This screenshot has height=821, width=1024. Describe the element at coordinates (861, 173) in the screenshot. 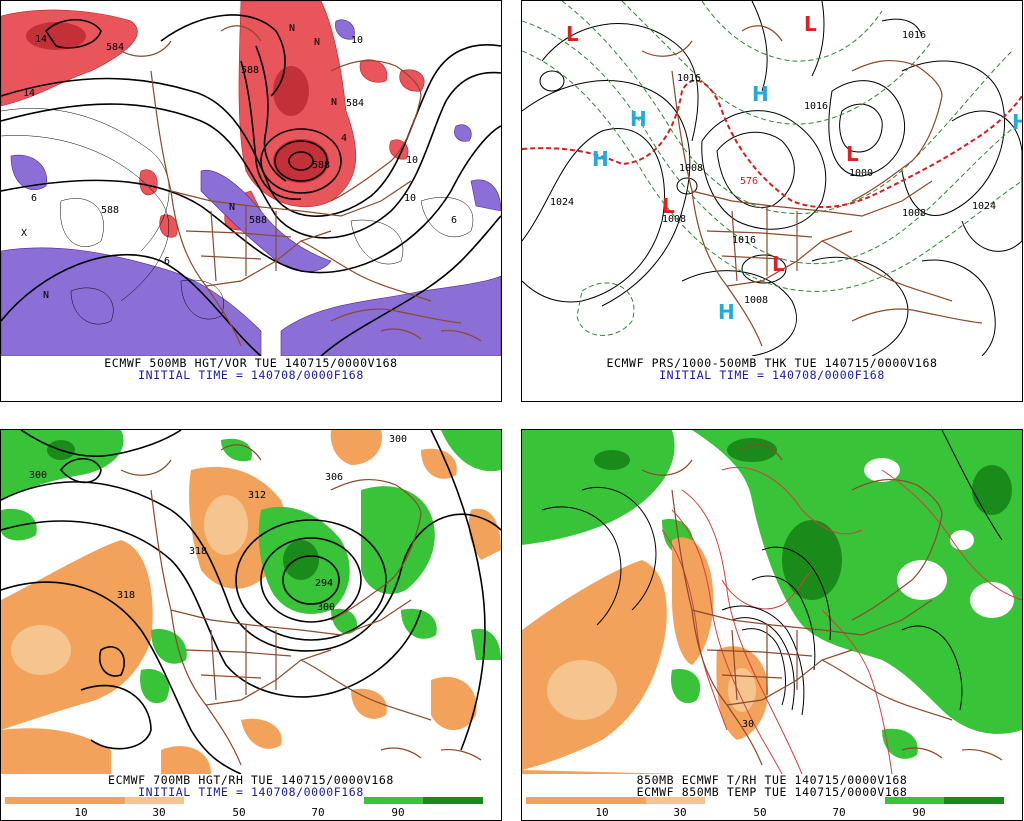

I see `isobar-label: 1000` at that location.